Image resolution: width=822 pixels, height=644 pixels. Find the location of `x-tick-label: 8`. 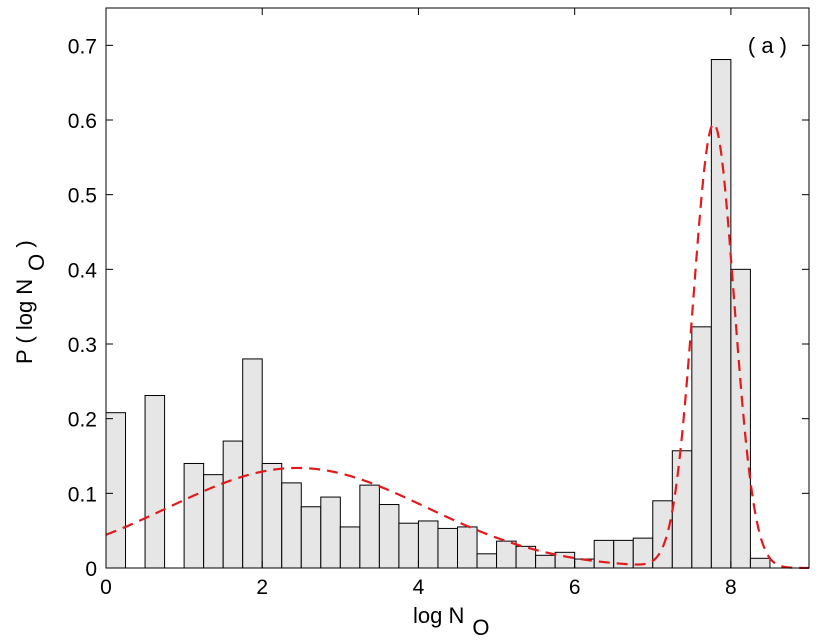

x-tick-label: 8 is located at coordinates (731, 587).